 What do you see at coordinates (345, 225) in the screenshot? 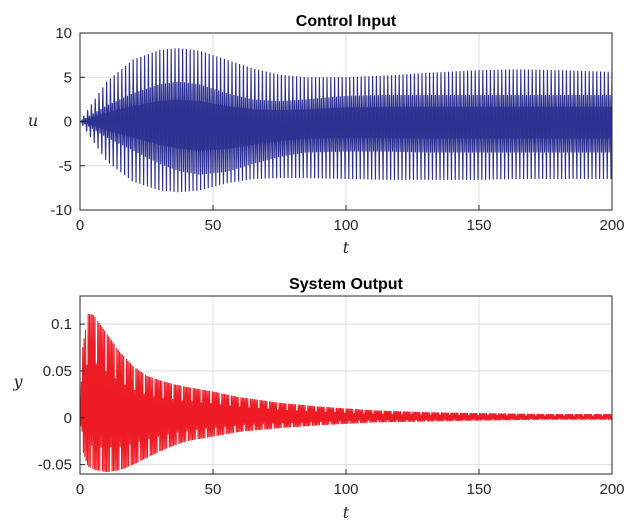
I see `control-input-xtick-label: 100` at bounding box center [345, 225].